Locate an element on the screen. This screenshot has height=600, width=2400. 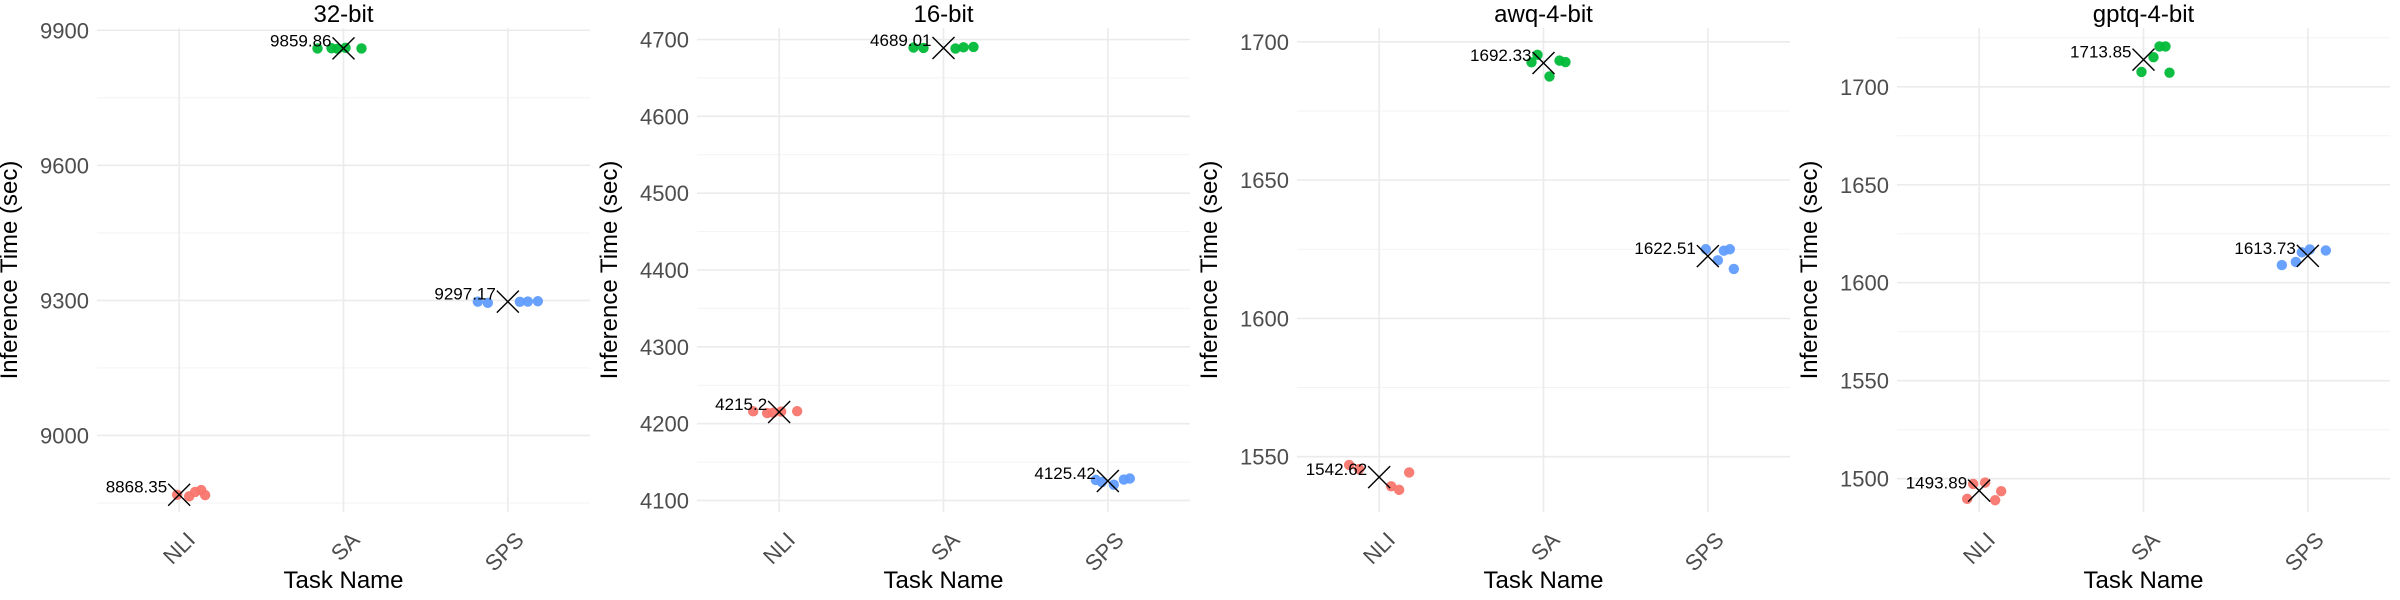
y-tick-label: 4500 is located at coordinates (664, 193).